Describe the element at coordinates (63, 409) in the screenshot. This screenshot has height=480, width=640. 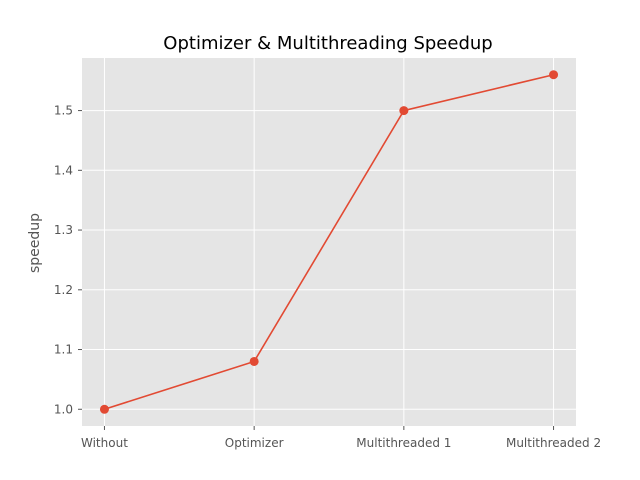
I see `y-tick-label: 1.0` at that location.